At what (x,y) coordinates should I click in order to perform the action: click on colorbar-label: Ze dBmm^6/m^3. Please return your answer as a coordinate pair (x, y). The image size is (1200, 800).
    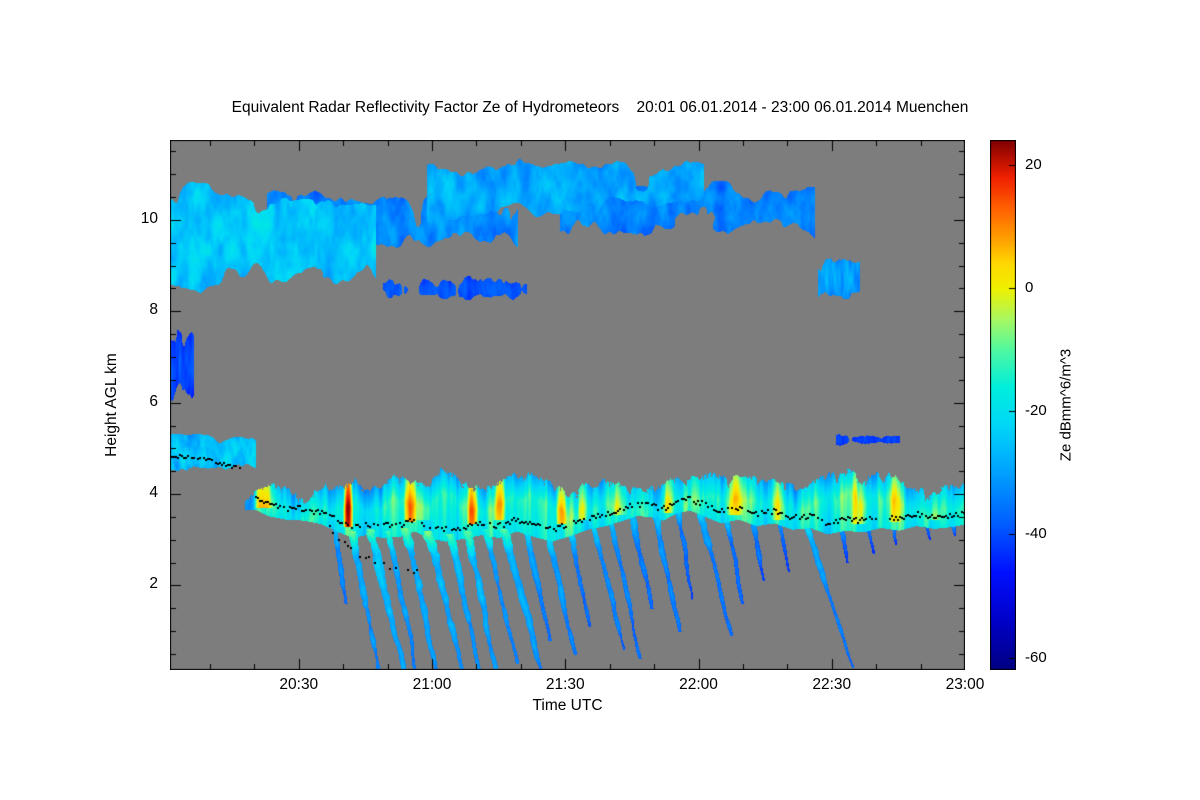
    Looking at the image, I should click on (1066, 405).